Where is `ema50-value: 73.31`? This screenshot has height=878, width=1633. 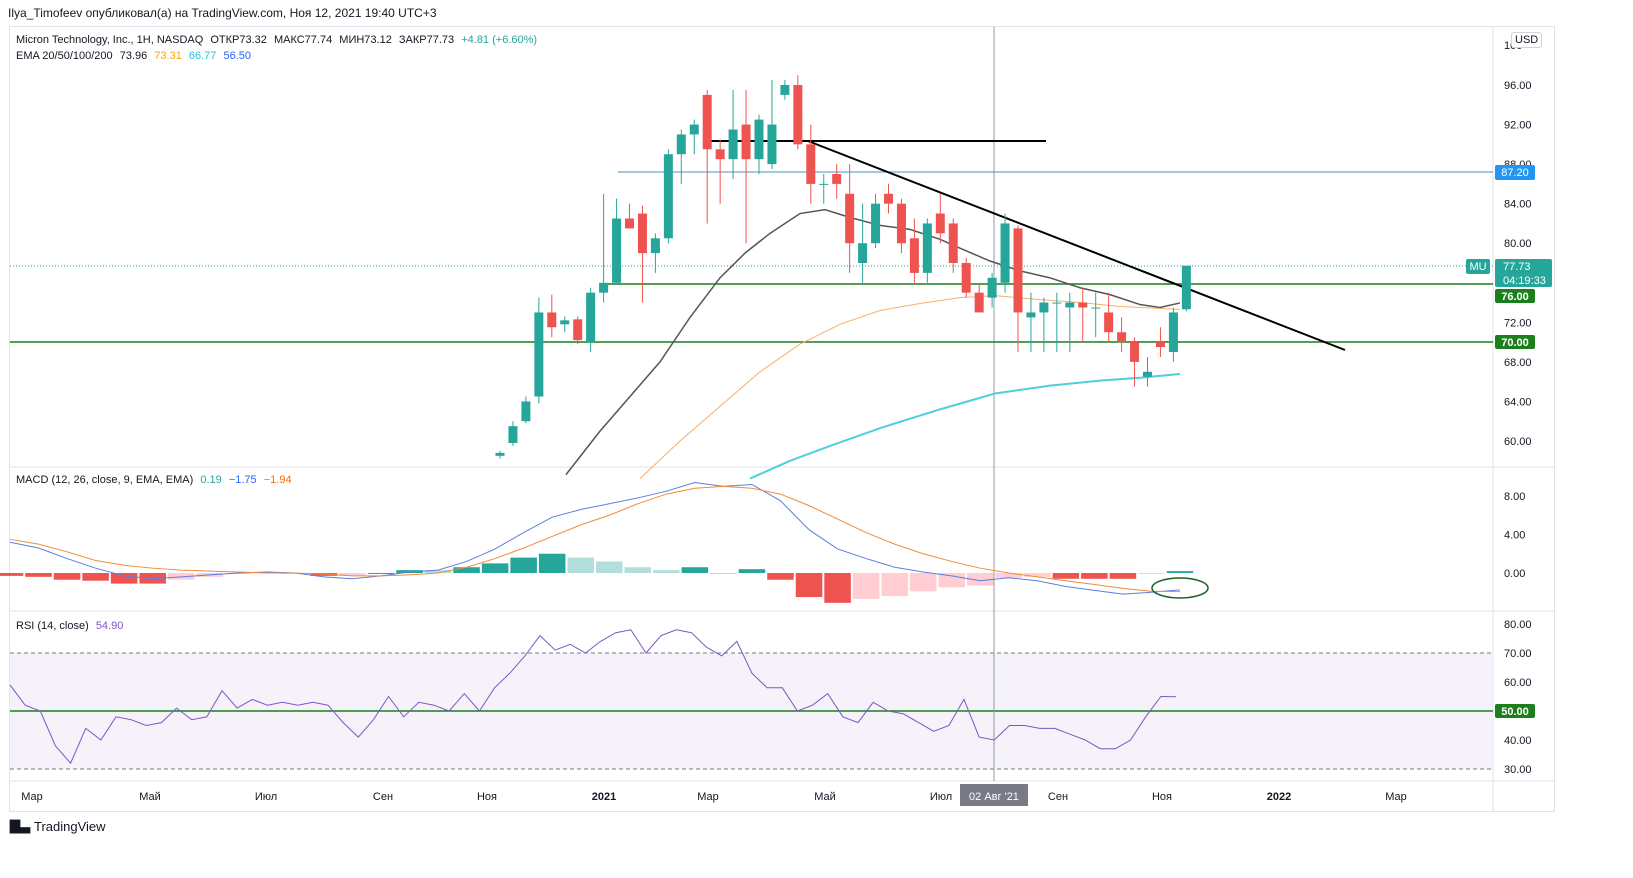
ema50-value: 73.31 is located at coordinates (168, 56).